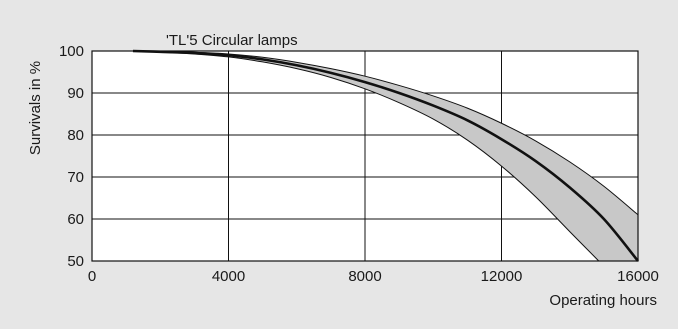 The height and width of the screenshot is (329, 678). What do you see at coordinates (228, 276) in the screenshot?
I see `x-tick-label: 4000` at bounding box center [228, 276].